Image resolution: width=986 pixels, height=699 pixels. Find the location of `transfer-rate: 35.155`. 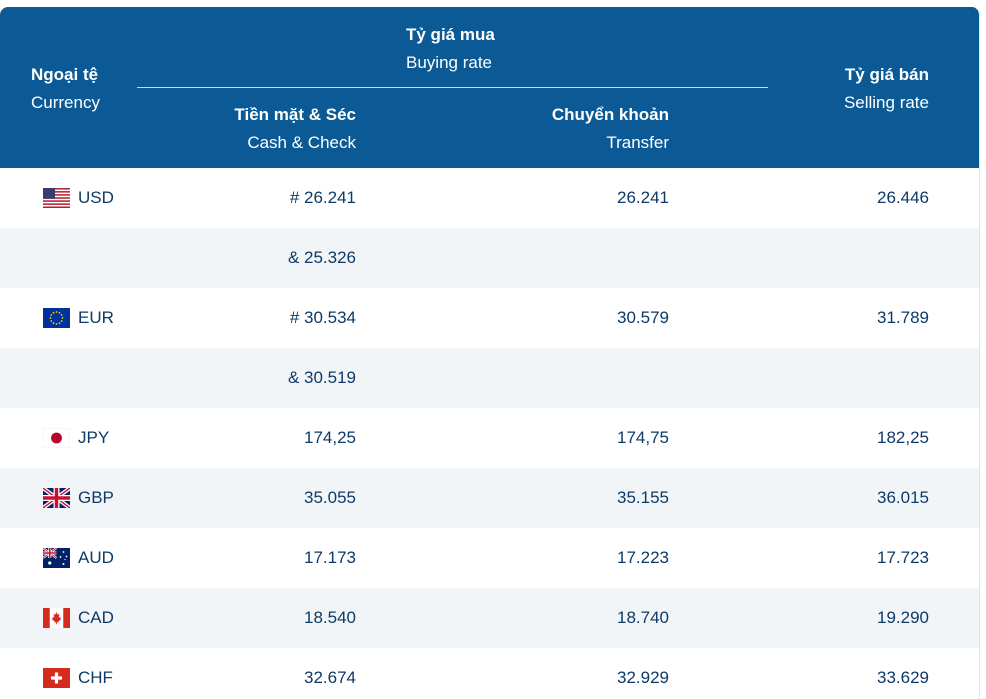

transfer-rate: 35.155 is located at coordinates (643, 497).